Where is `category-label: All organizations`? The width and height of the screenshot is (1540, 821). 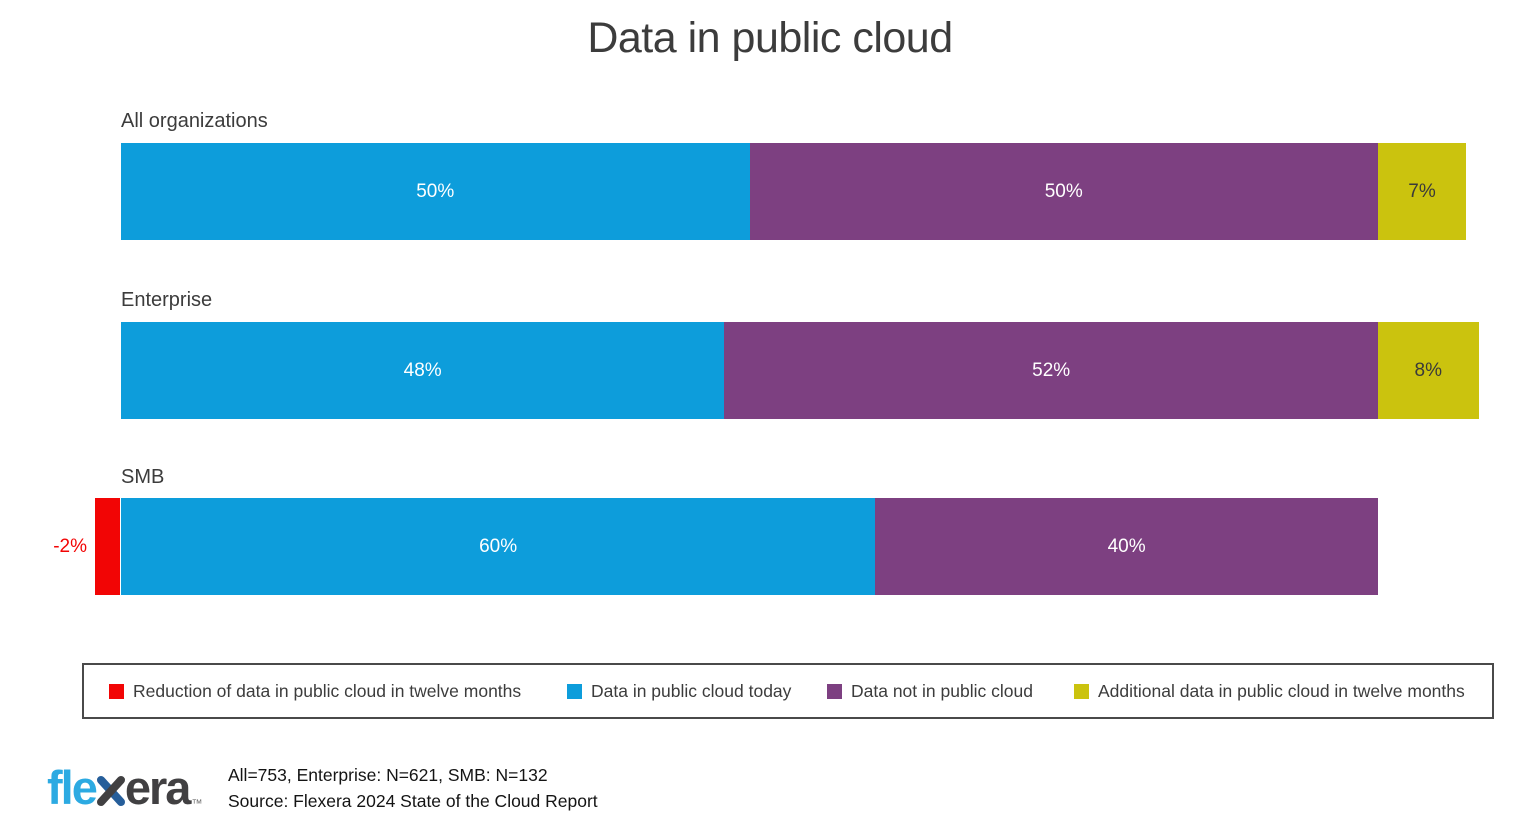 category-label: All organizations is located at coordinates (194, 121).